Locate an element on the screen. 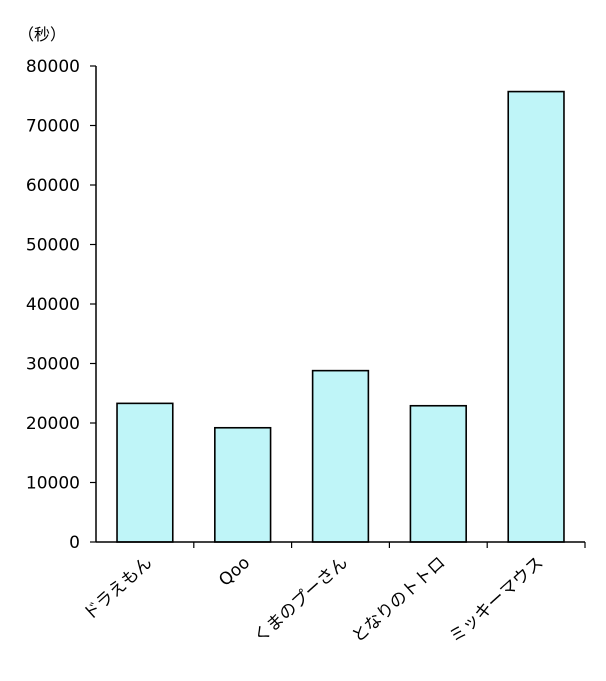 This screenshot has width=606, height=681. y-tick-label: 50000 is located at coordinates (53, 246).